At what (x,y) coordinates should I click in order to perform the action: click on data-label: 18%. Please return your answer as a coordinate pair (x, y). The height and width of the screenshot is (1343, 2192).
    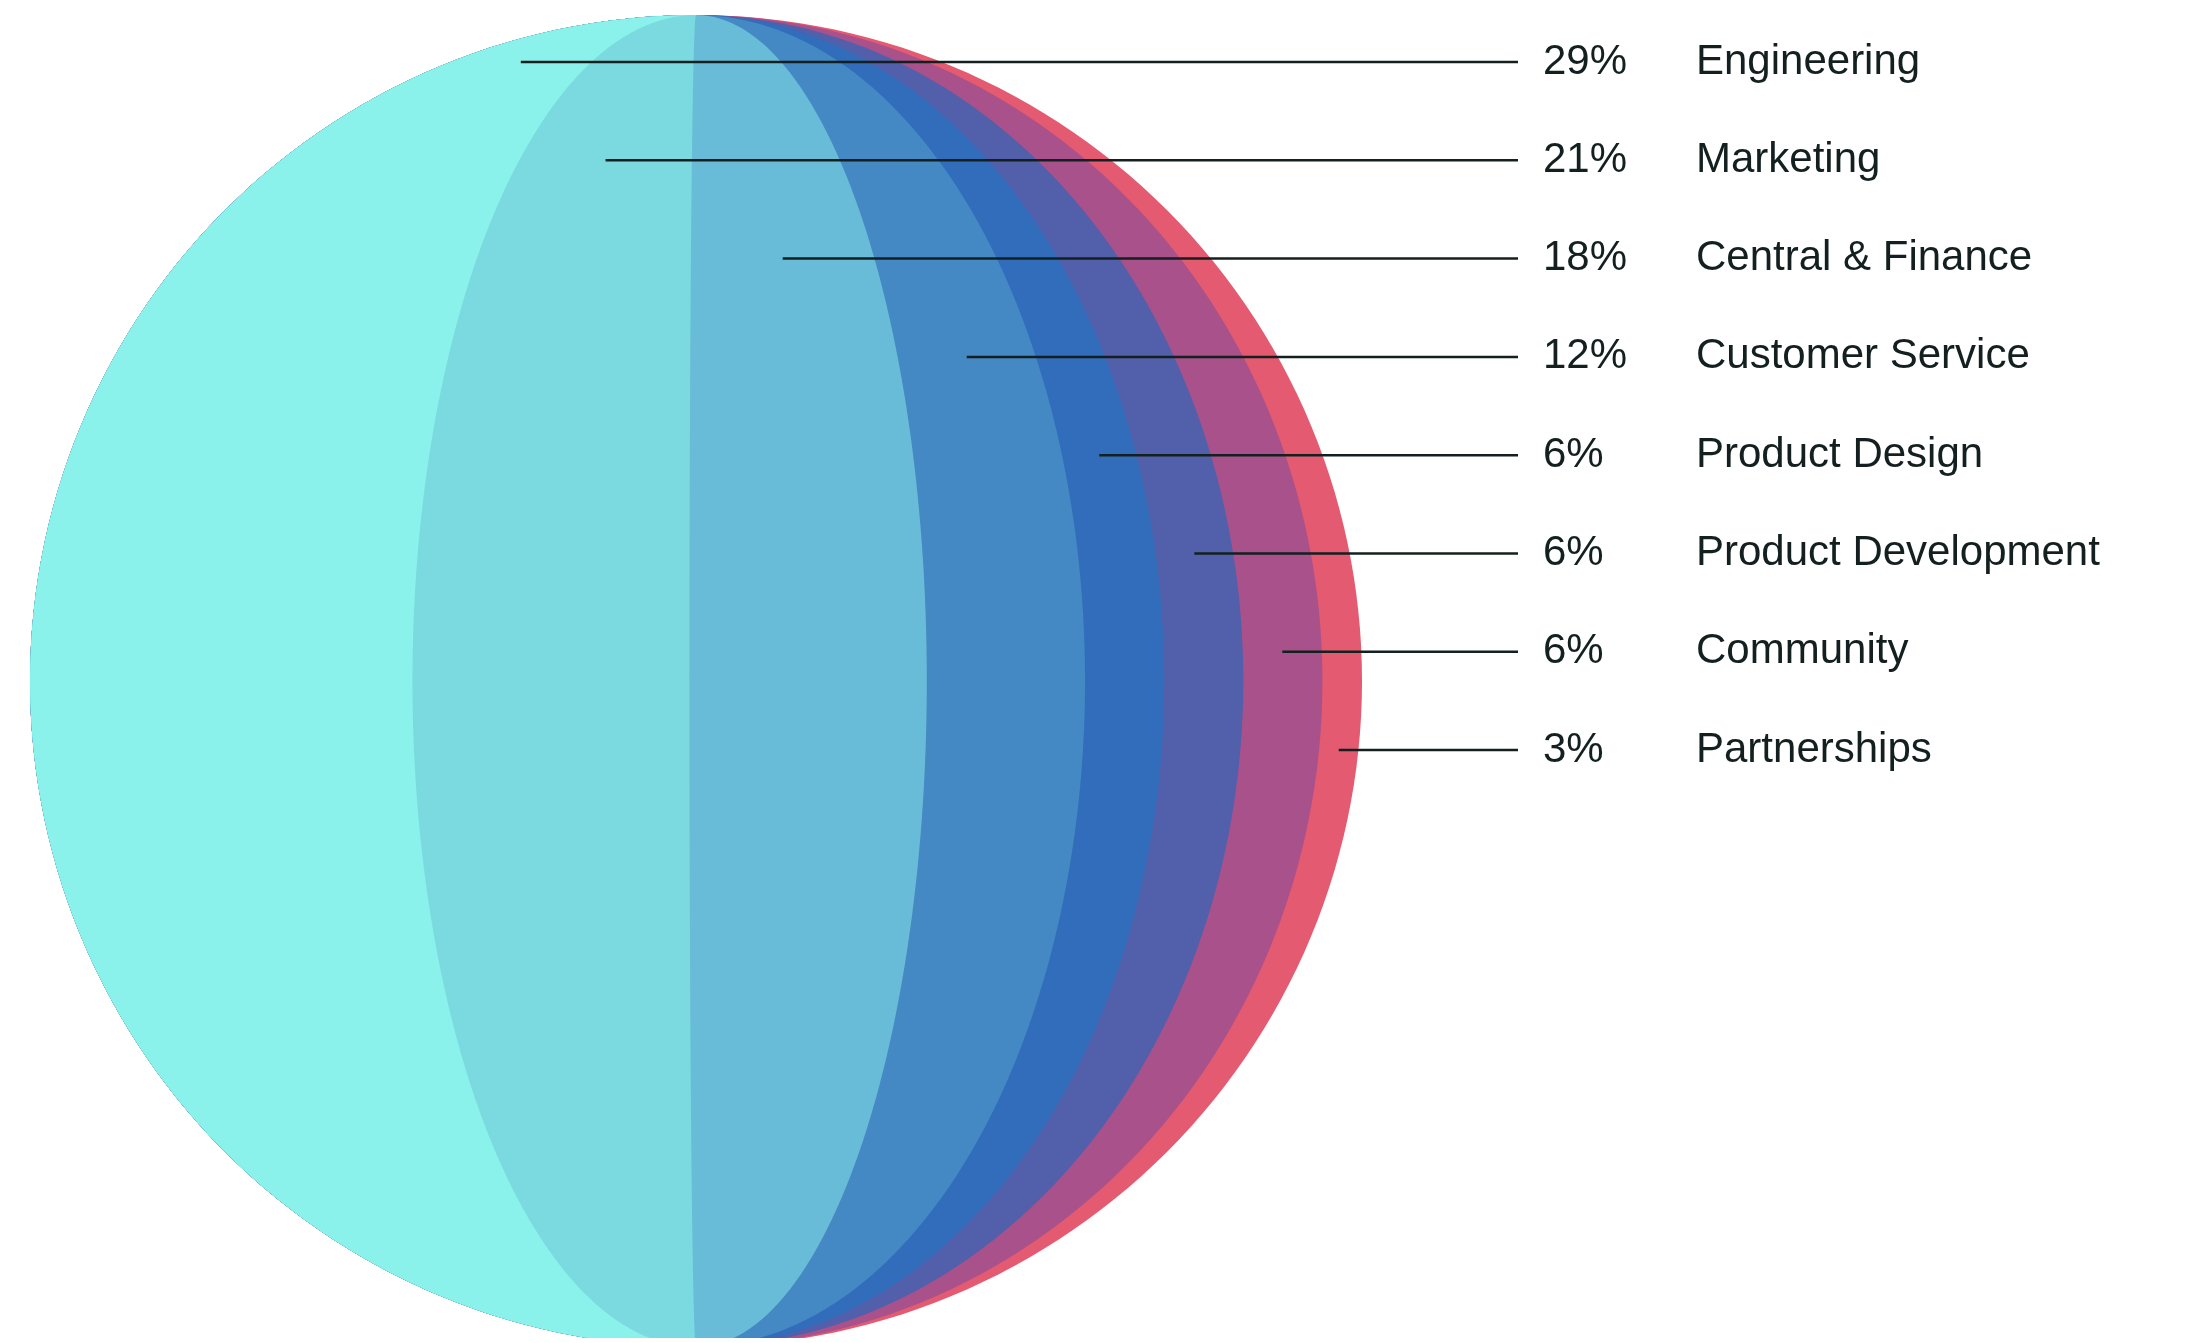
    Looking at the image, I should click on (1585, 256).